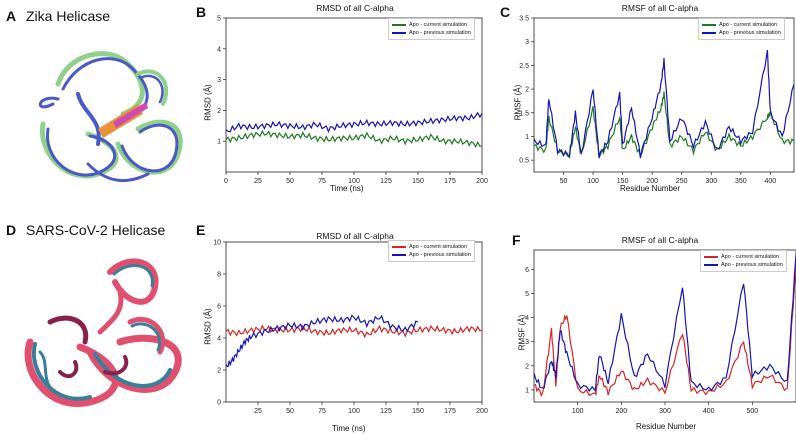 The height and width of the screenshot is (434, 796). Describe the element at coordinates (217, 243) in the screenshot. I see `y-tick-label: 10` at that location.